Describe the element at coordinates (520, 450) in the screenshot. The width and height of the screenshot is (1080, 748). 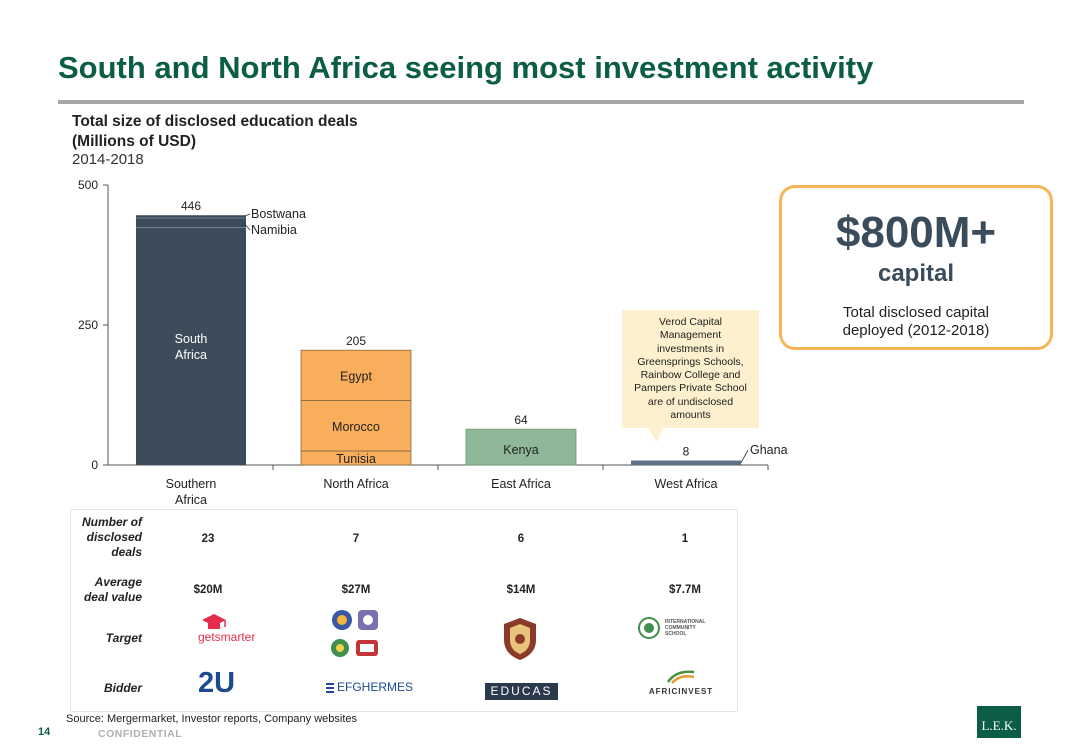
I see `segment-label-kenya: Kenya` at that location.